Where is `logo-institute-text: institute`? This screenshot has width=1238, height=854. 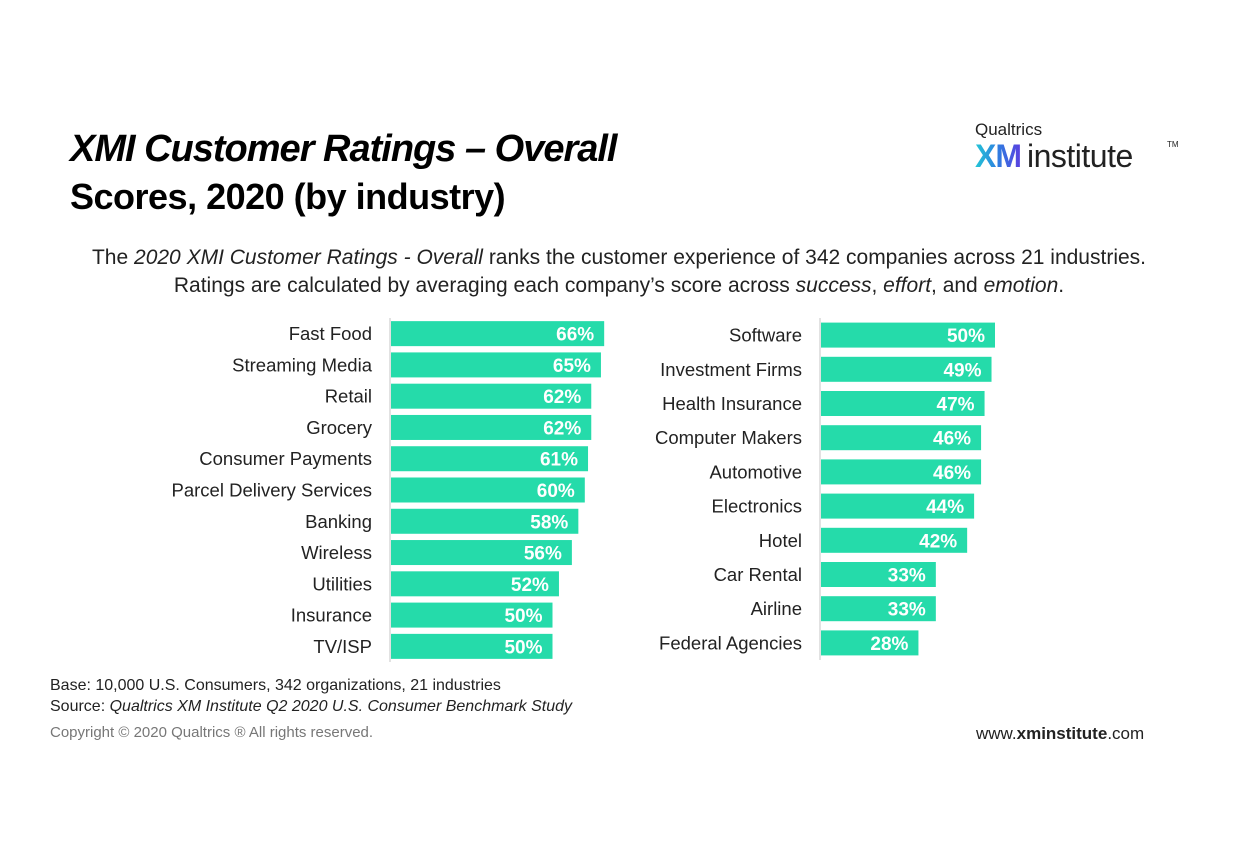 logo-institute-text: institute is located at coordinates (1080, 156).